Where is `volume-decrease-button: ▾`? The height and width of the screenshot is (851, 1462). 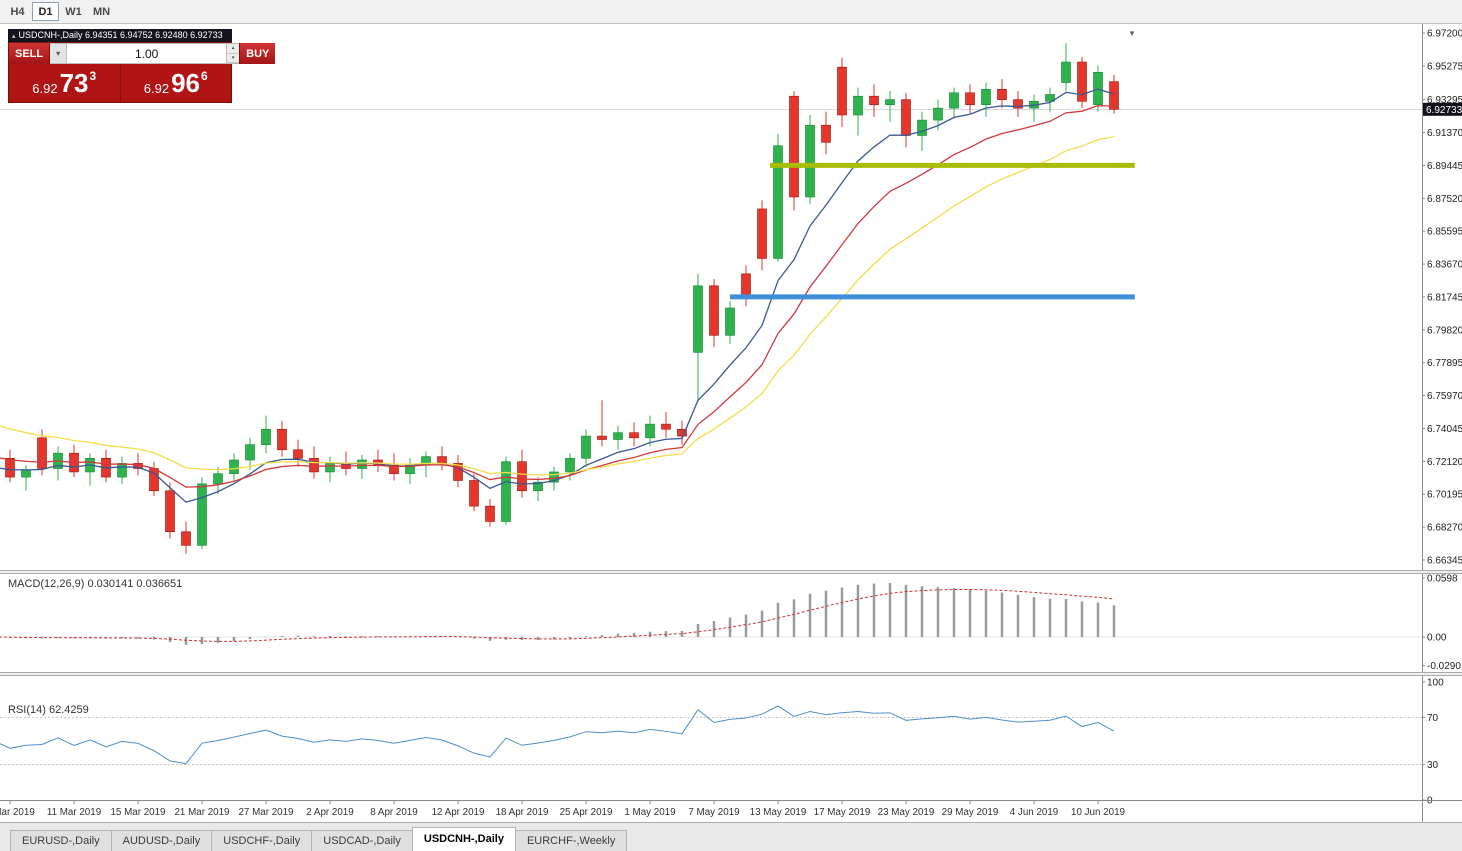
volume-decrease-button: ▾ is located at coordinates (233, 58).